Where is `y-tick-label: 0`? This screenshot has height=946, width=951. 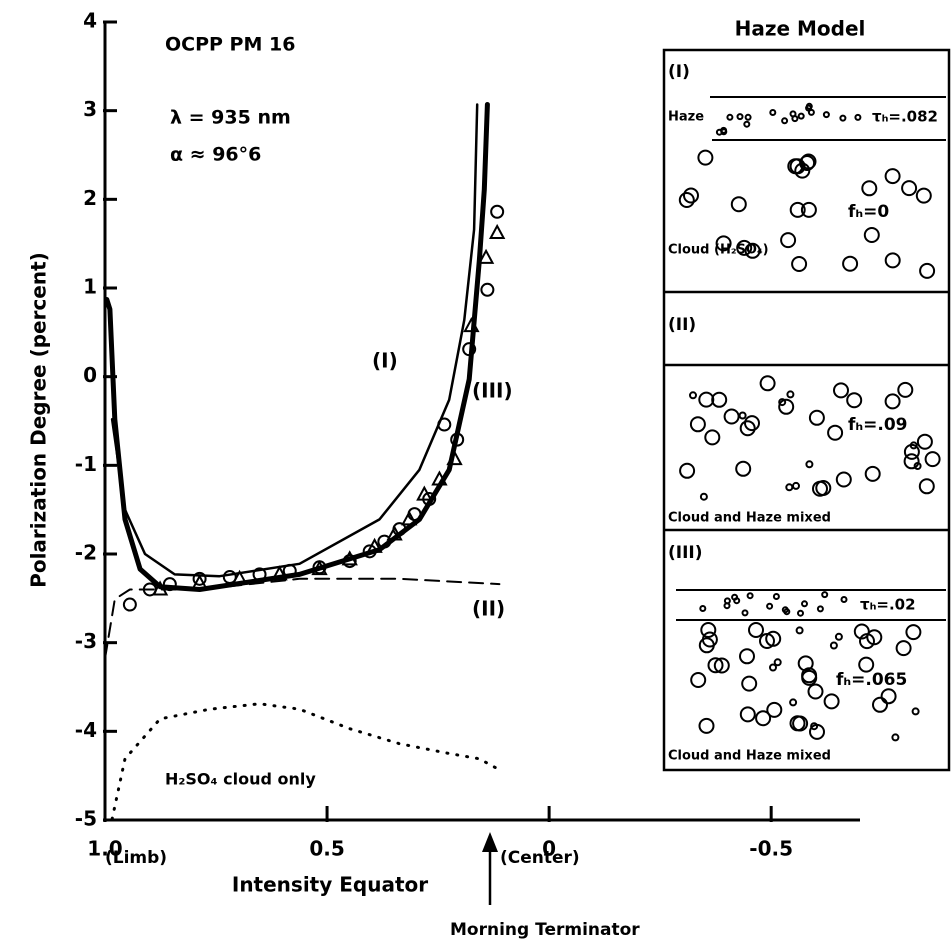
y-tick-label: 0 is located at coordinates (90, 375).